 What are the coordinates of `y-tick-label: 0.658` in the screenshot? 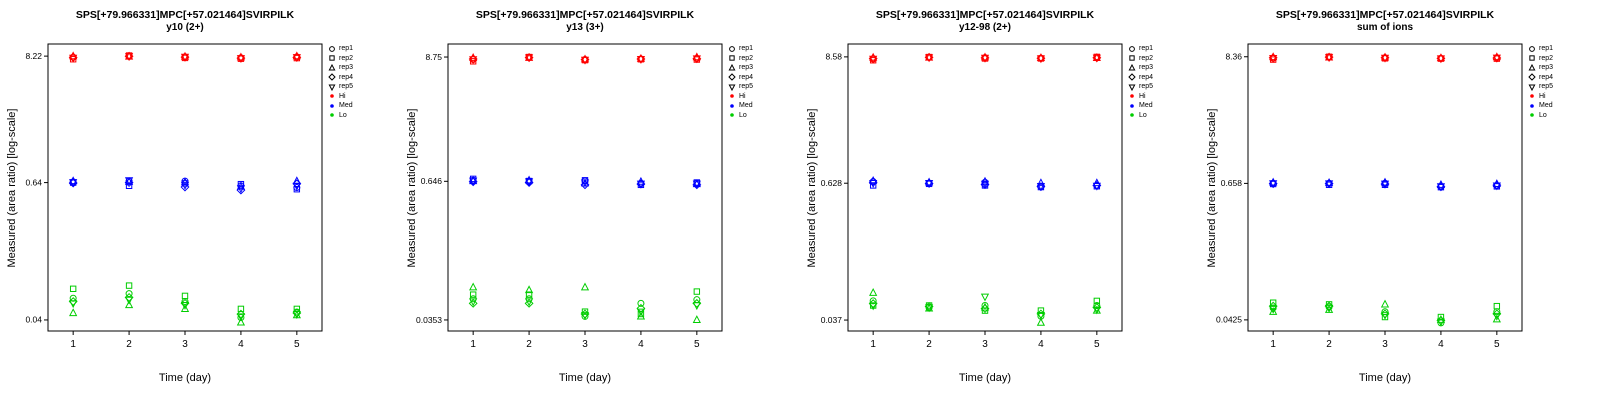 It's located at (1232, 183).